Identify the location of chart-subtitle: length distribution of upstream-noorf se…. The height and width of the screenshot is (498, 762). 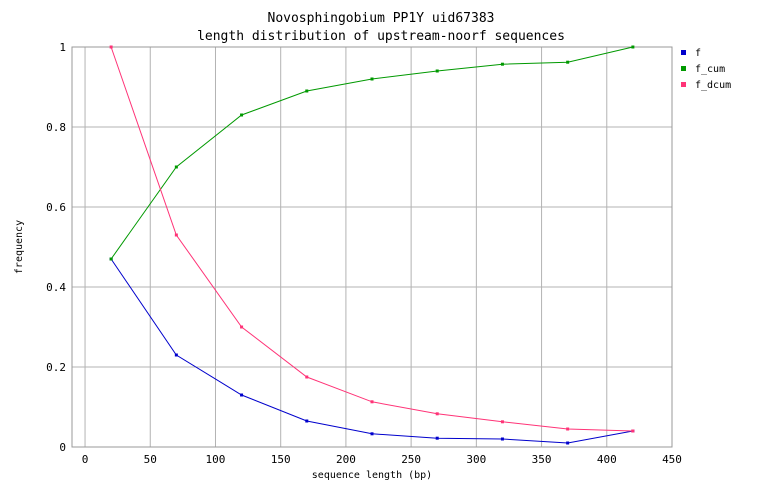
(381, 36).